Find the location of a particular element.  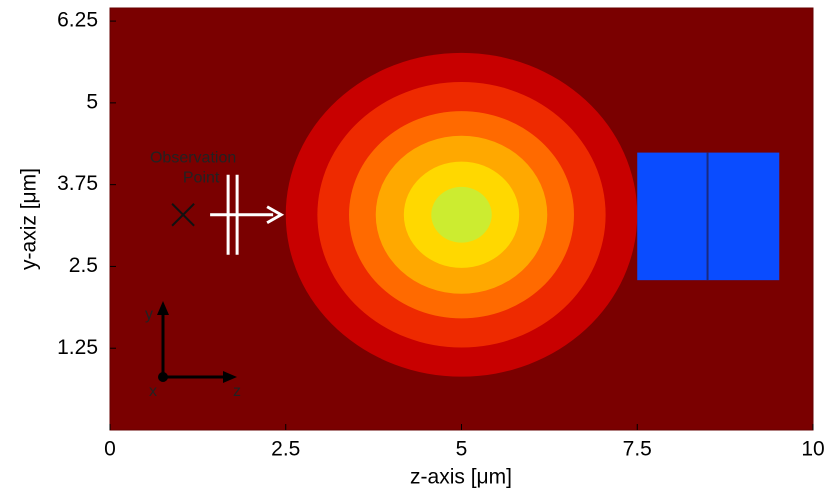

x-tick-label: 2.5 is located at coordinates (285, 449).